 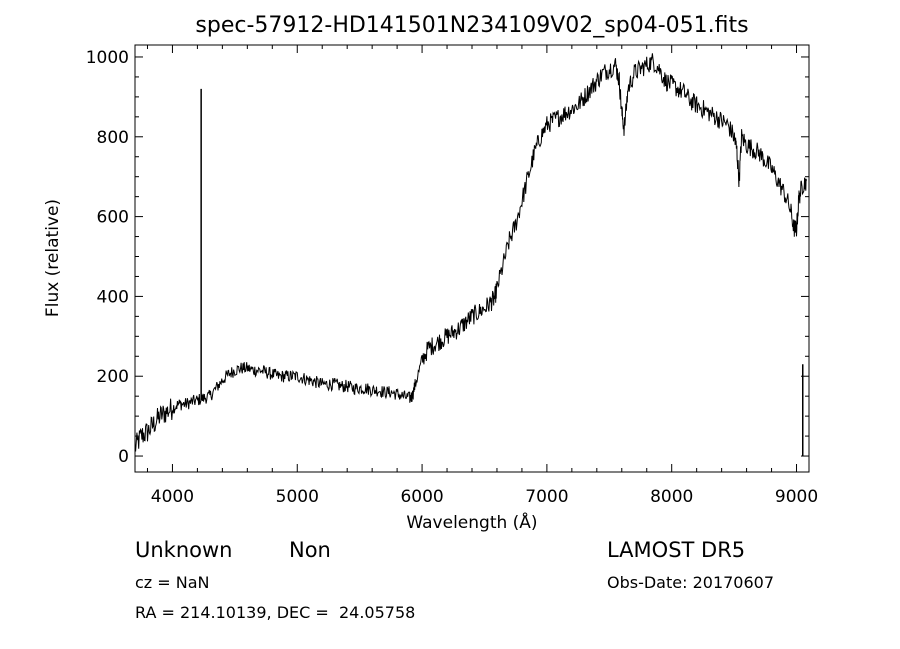 What do you see at coordinates (297, 497) in the screenshot?
I see `x-tick-label: 5000` at bounding box center [297, 497].